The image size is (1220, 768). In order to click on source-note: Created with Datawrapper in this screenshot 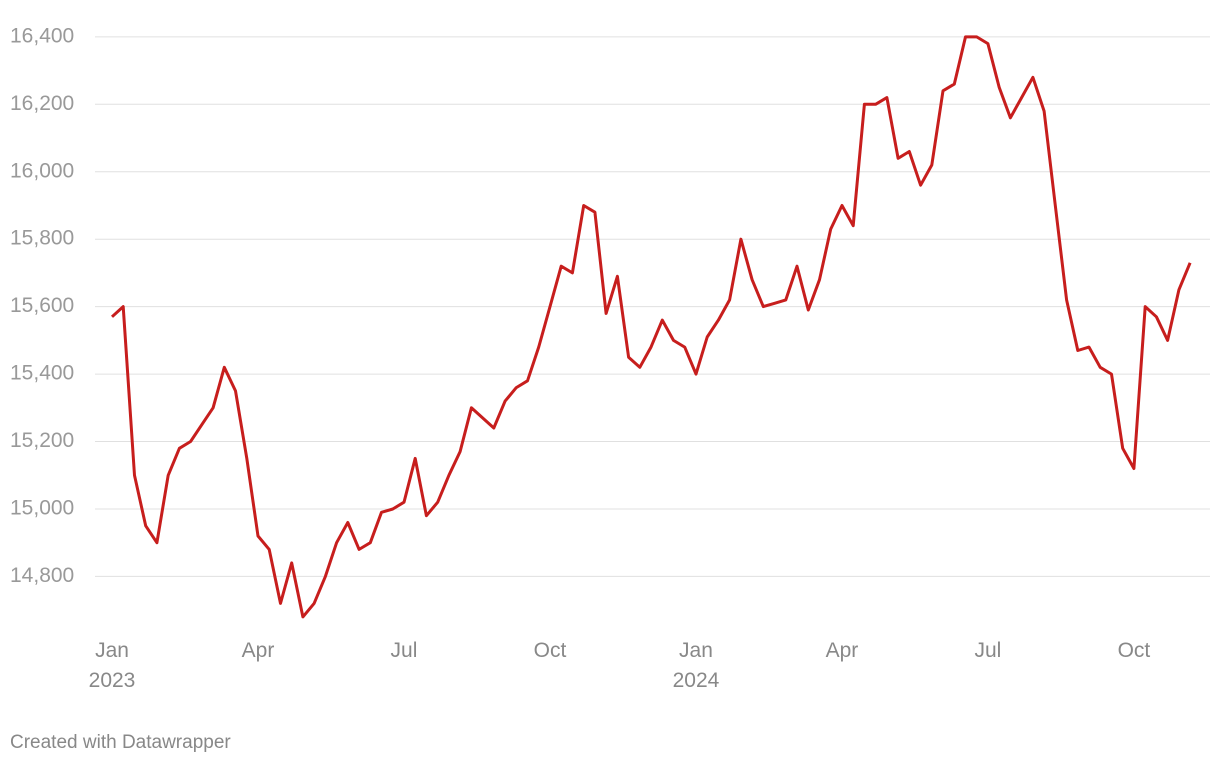, I will do `click(120, 742)`.